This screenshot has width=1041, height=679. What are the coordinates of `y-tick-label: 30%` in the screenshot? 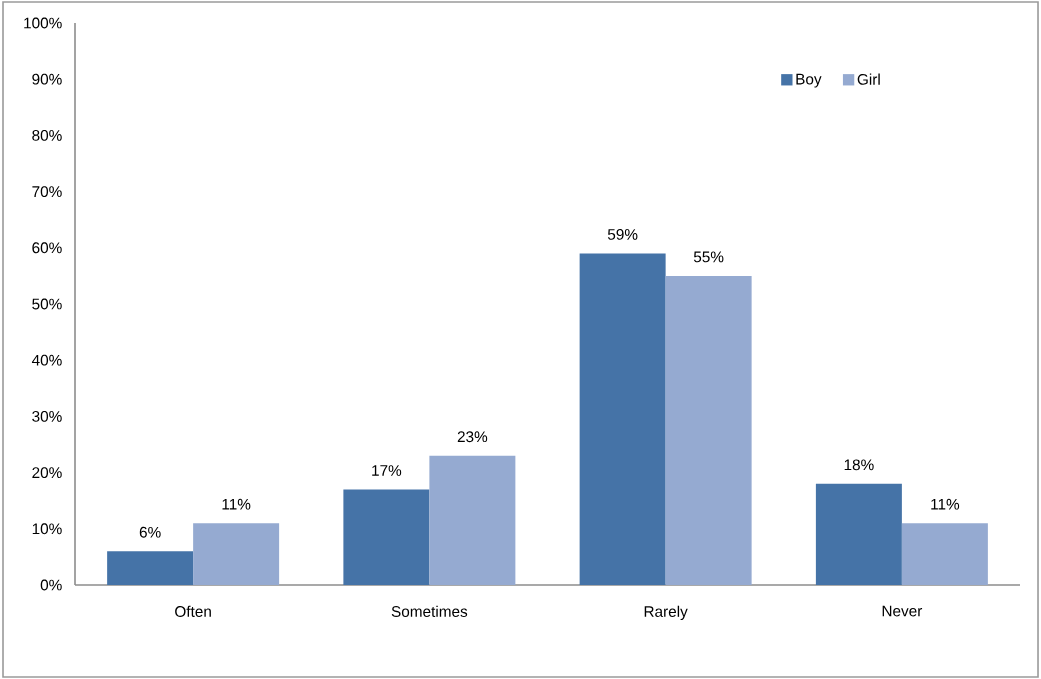 It's located at (47, 416).